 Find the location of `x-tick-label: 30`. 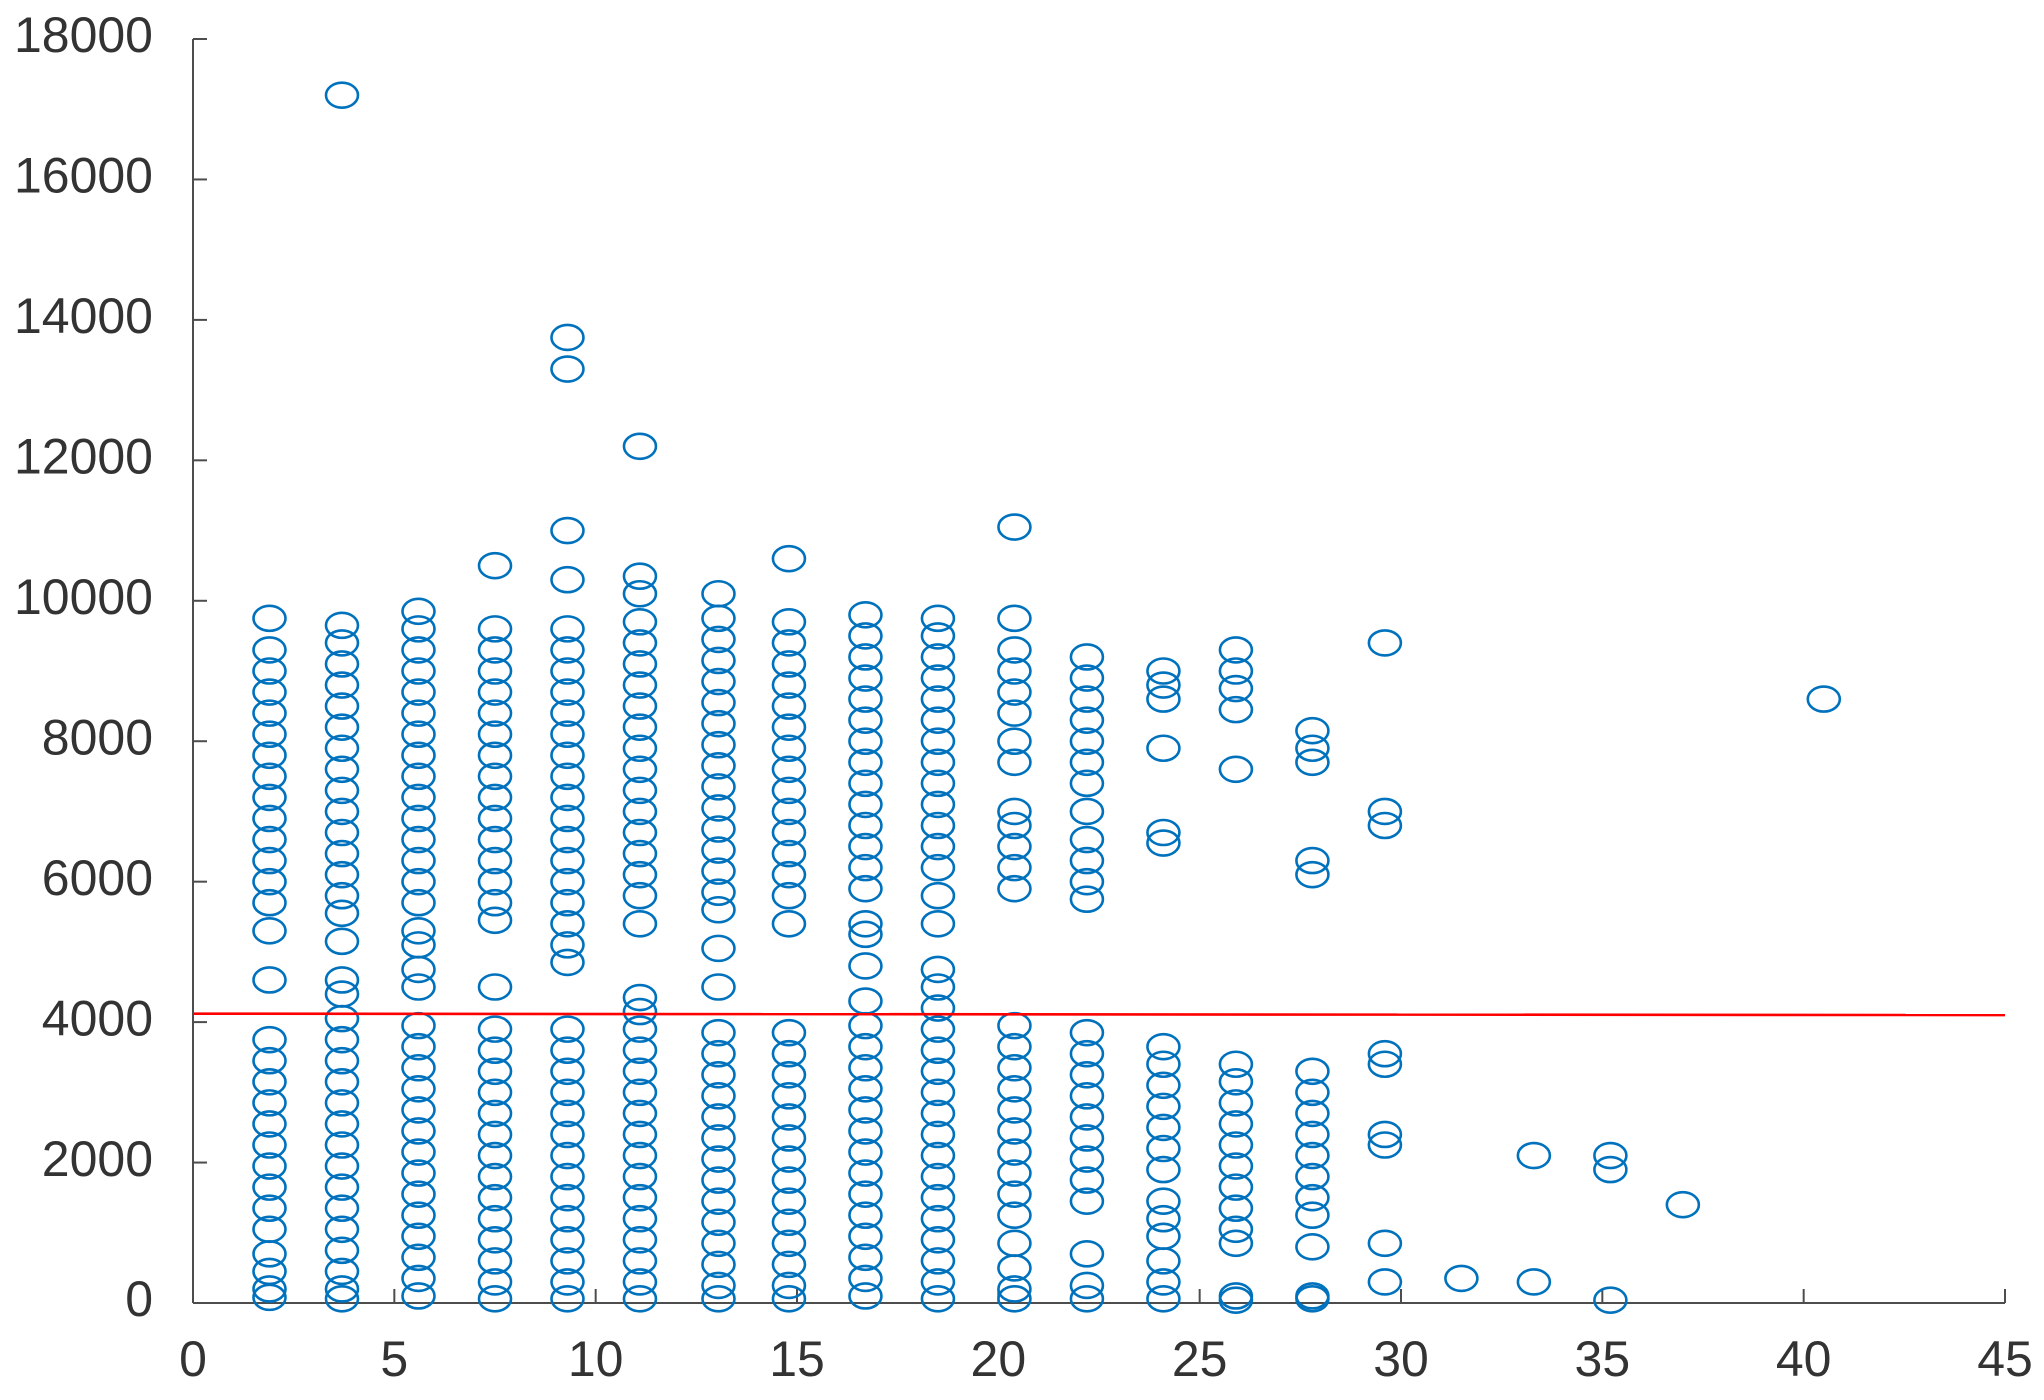

x-tick-label: 30 is located at coordinates (1401, 1359).